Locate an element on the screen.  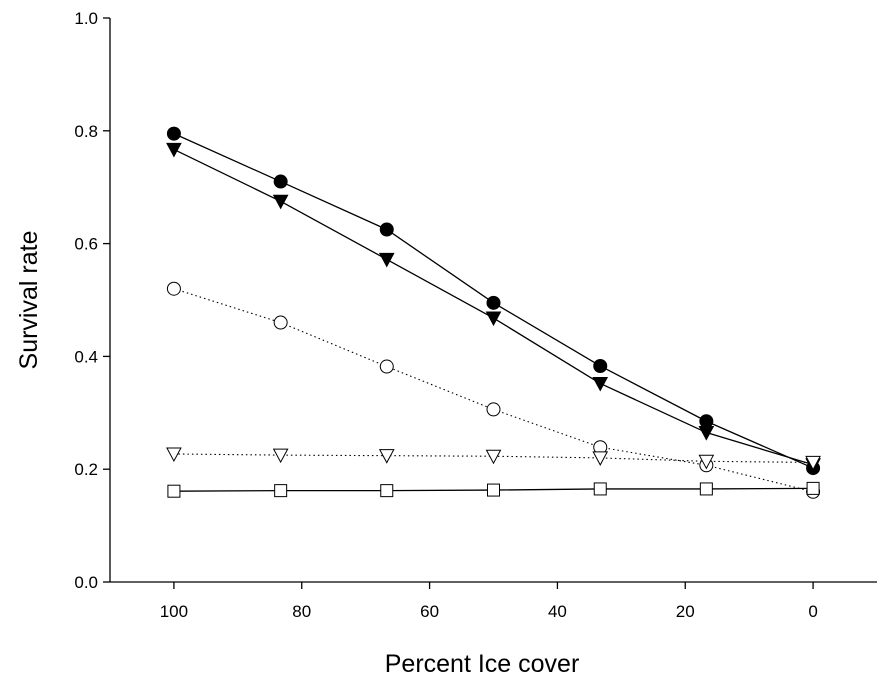
y-tick-label: 0.6 is located at coordinates (86, 244).